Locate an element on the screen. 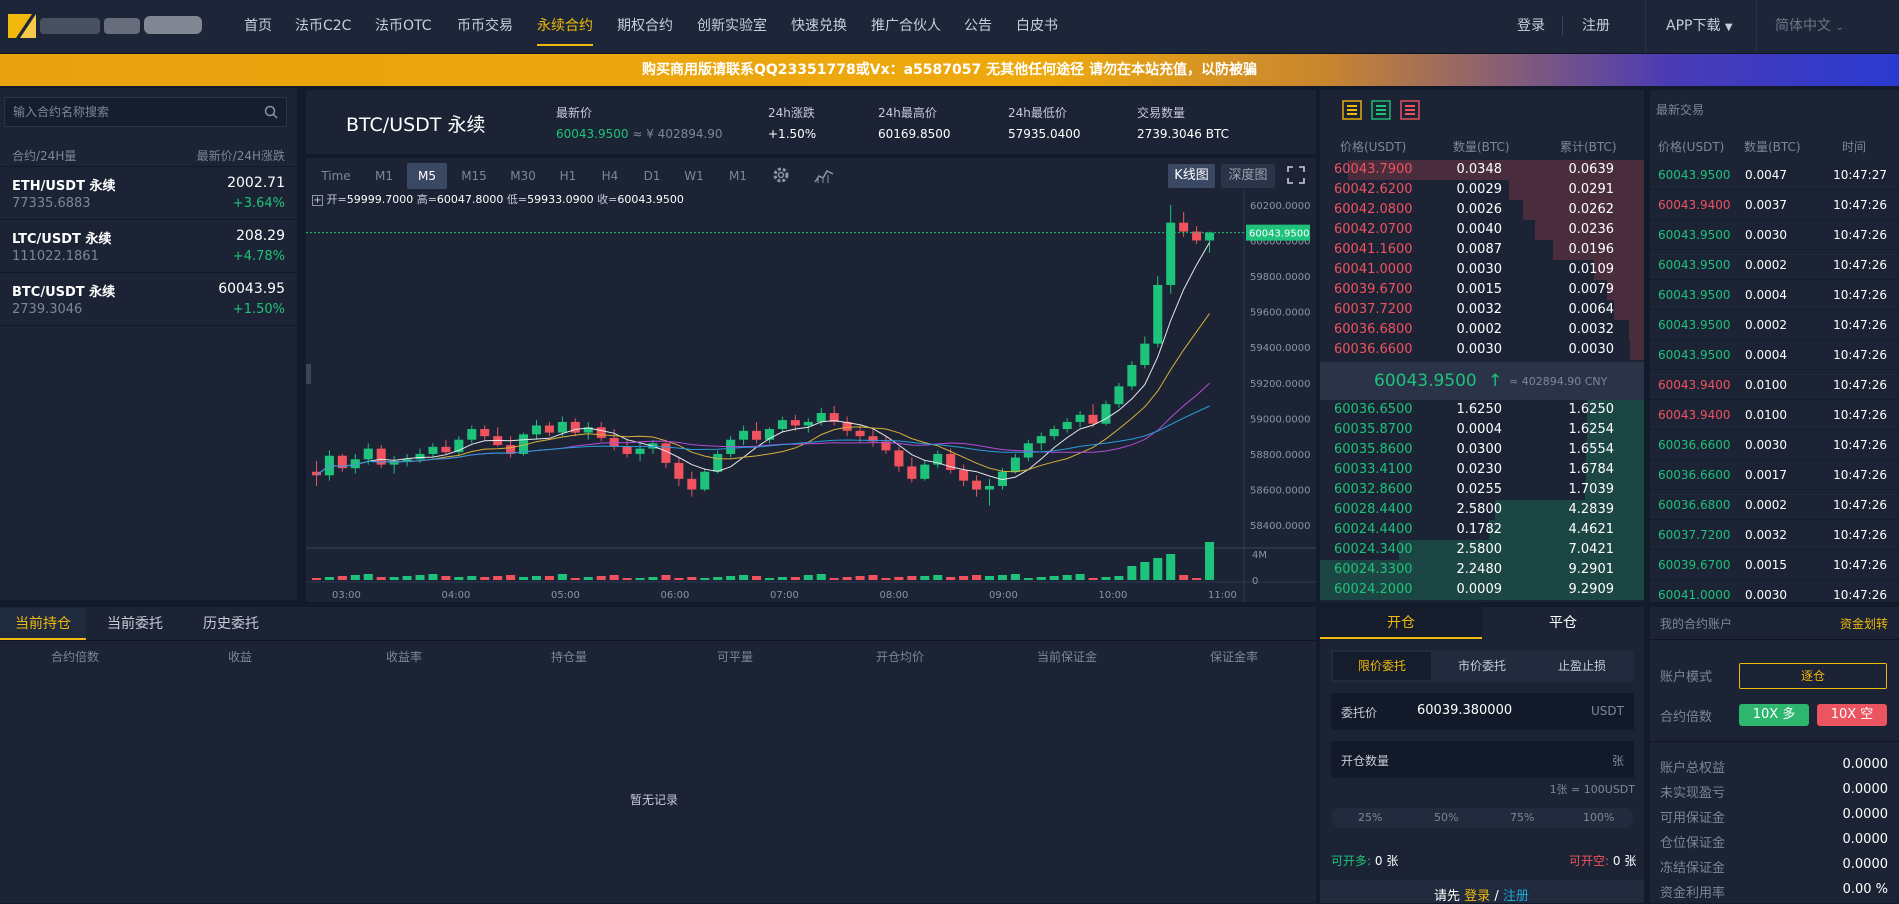  percent-100: 100% is located at coordinates (1599, 817).